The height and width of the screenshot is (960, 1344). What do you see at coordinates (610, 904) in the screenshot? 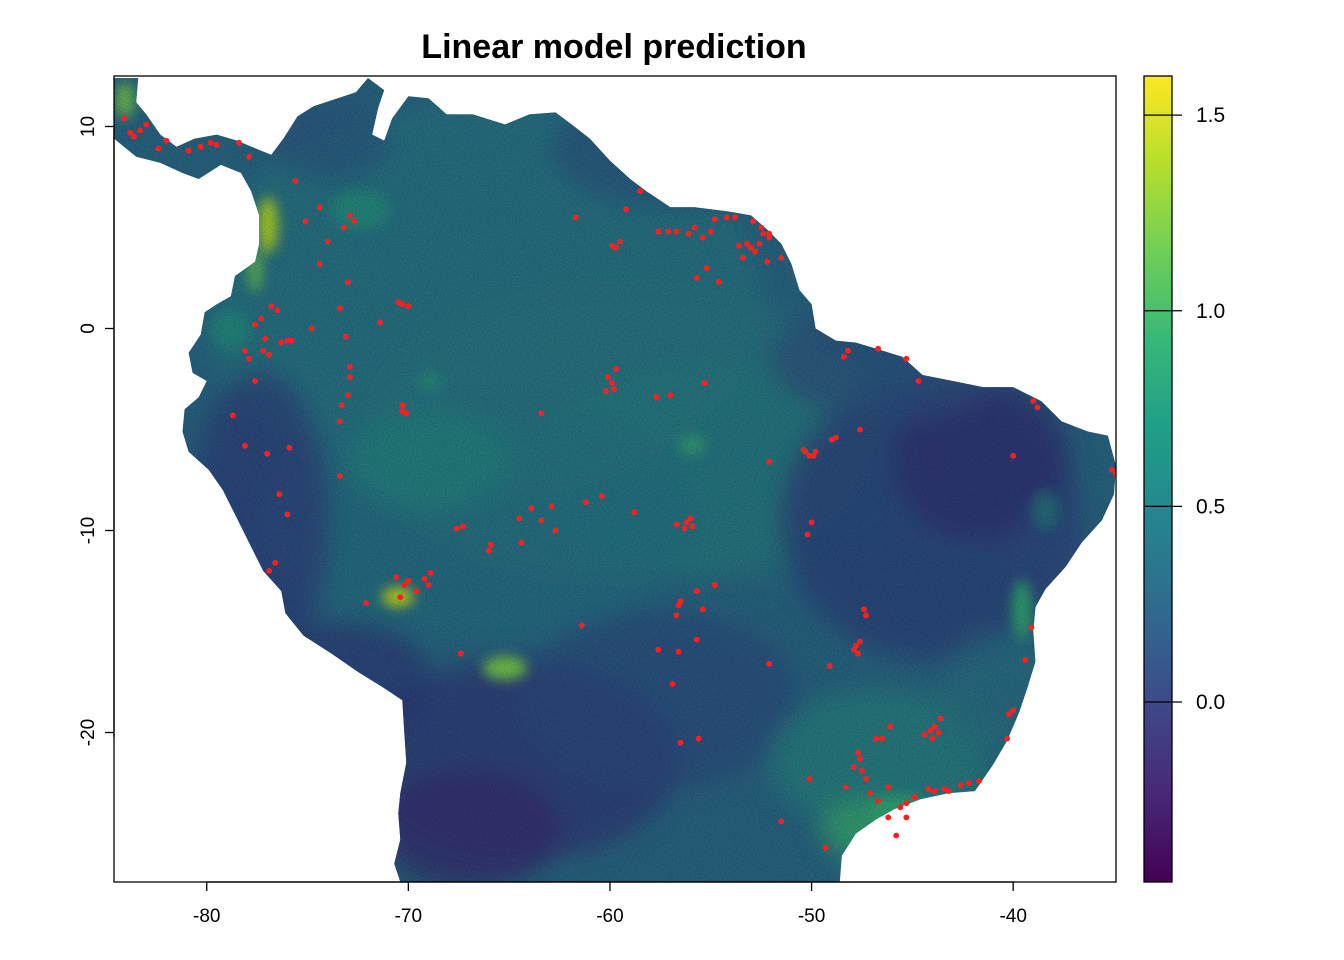
I see `x-axis: -80 -70 -60 -50 -40` at bounding box center [610, 904].